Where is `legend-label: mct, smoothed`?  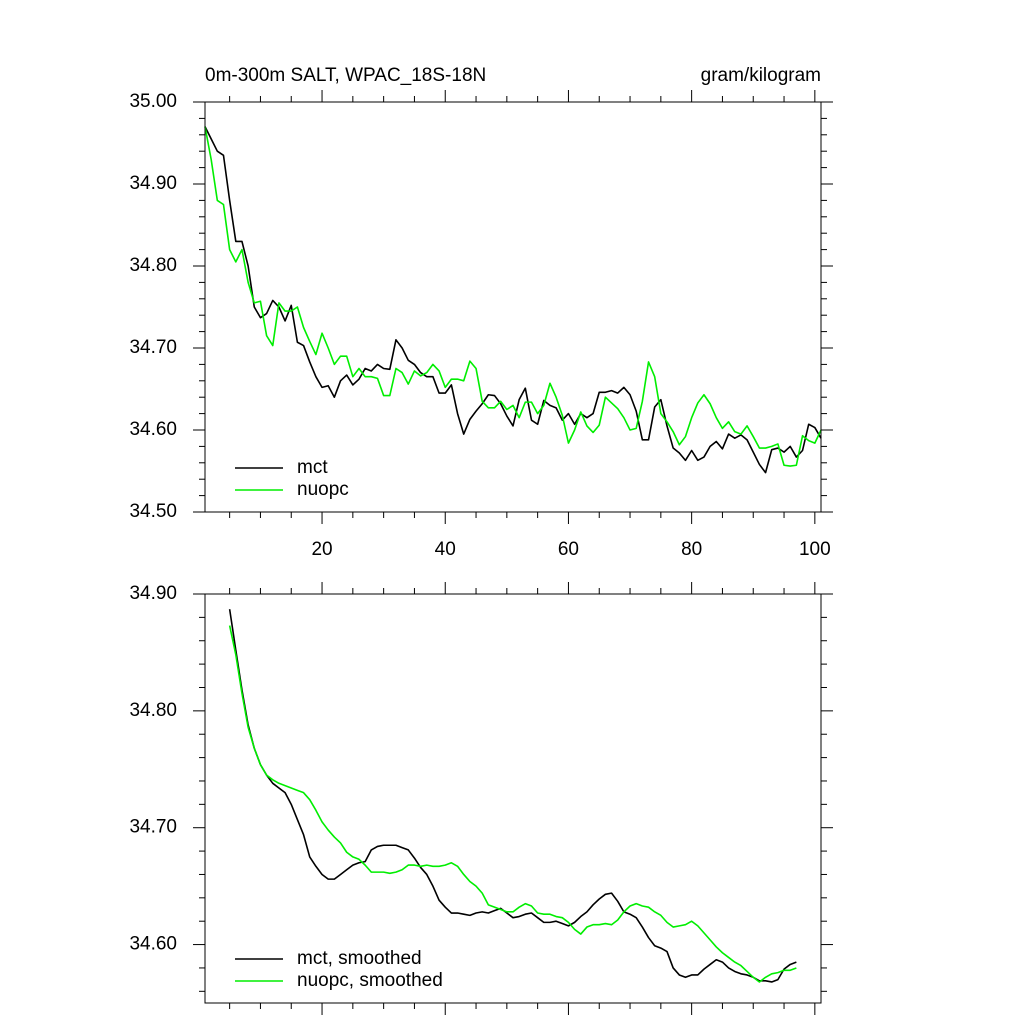 legend-label: mct, smoothed is located at coordinates (359, 958).